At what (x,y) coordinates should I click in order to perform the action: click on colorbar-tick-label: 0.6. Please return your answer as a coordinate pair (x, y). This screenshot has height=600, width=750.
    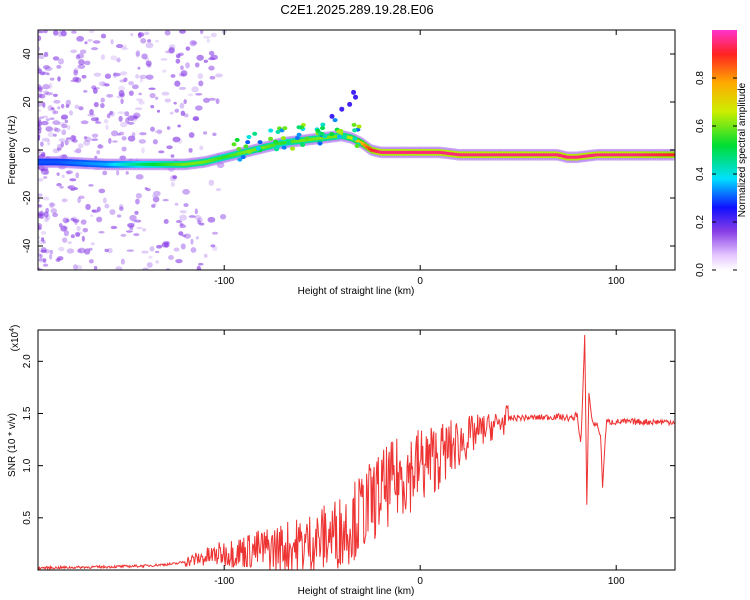
    Looking at the image, I should click on (700, 126).